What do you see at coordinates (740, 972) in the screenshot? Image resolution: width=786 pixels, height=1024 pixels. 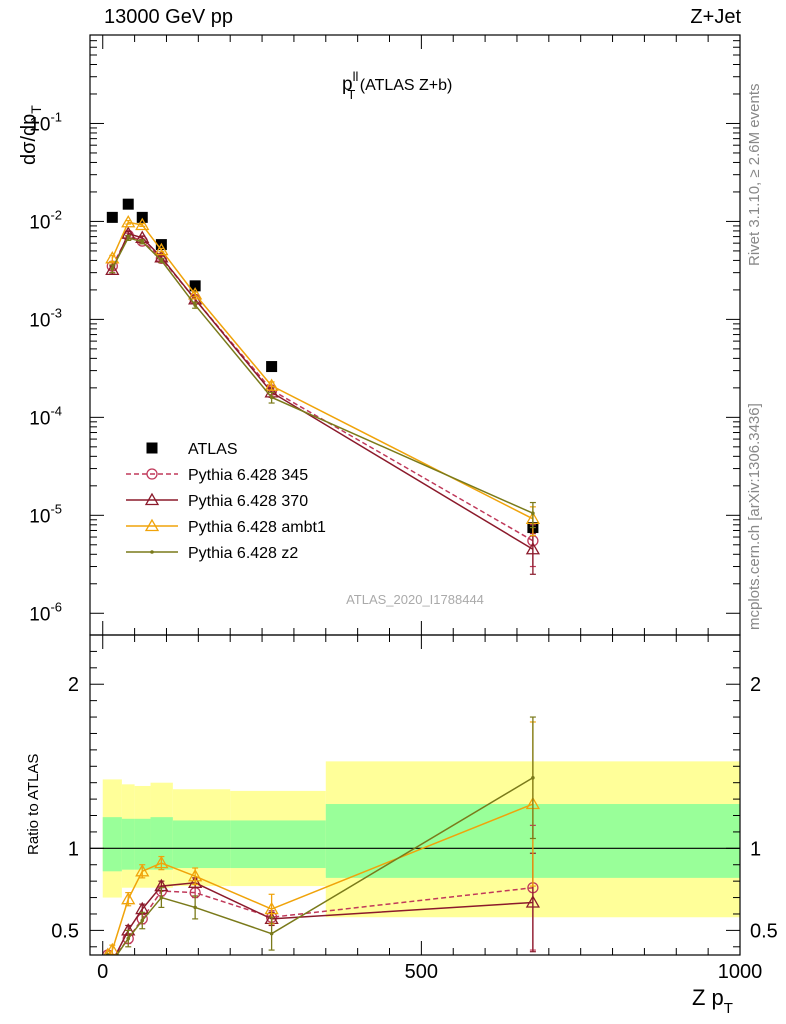 I see `x-tick-label: 1000` at bounding box center [740, 972].